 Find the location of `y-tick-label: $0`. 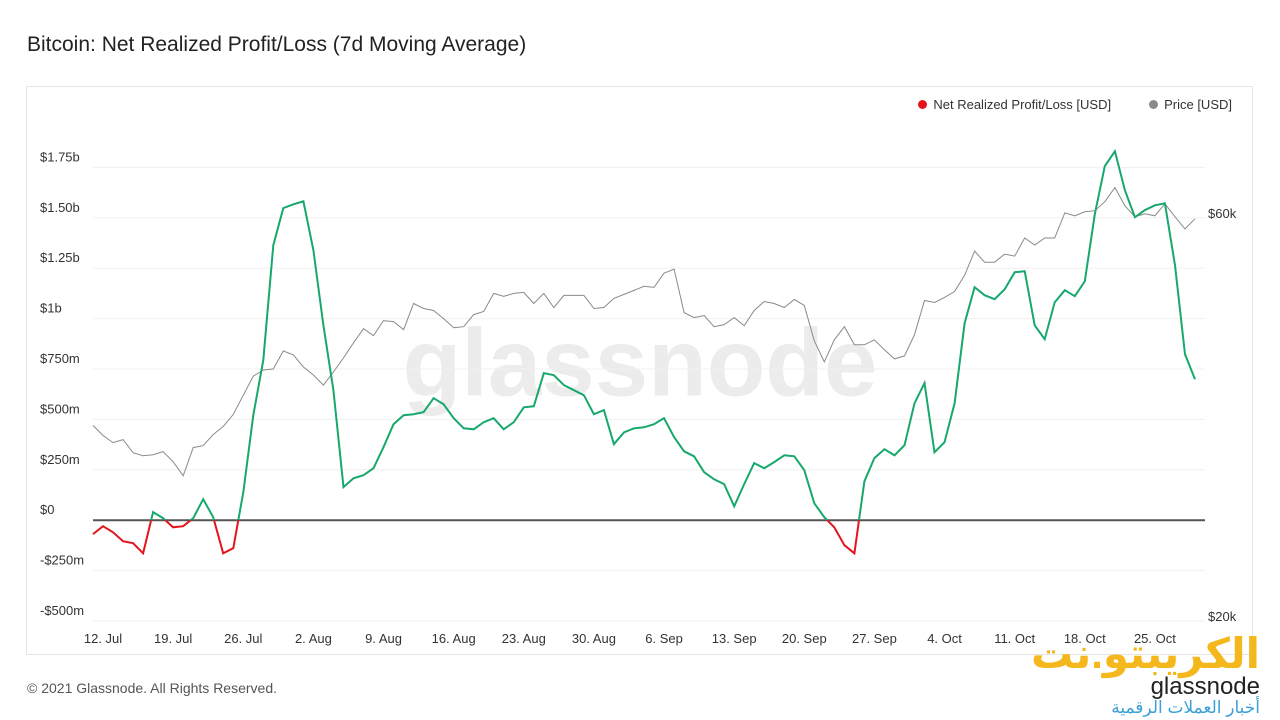

y-tick-label: $0 is located at coordinates (47, 509).